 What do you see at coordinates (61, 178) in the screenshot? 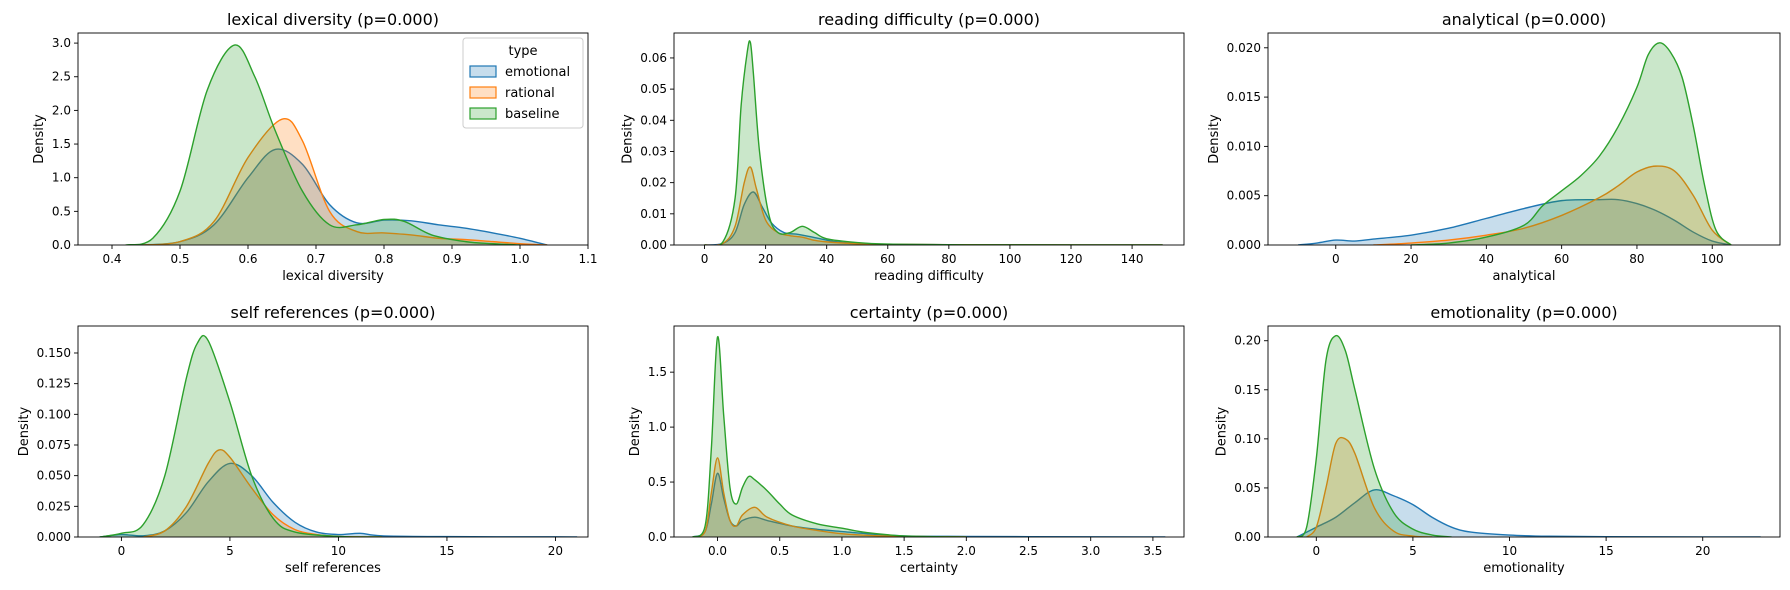
I see `y-tick-label: 1.0` at bounding box center [61, 178].